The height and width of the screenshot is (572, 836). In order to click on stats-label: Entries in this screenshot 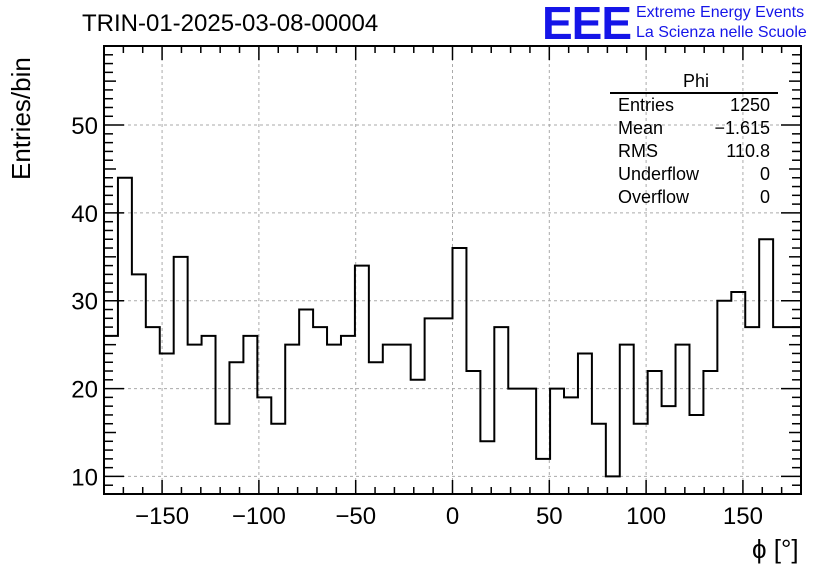, I will do `click(646, 105)`.